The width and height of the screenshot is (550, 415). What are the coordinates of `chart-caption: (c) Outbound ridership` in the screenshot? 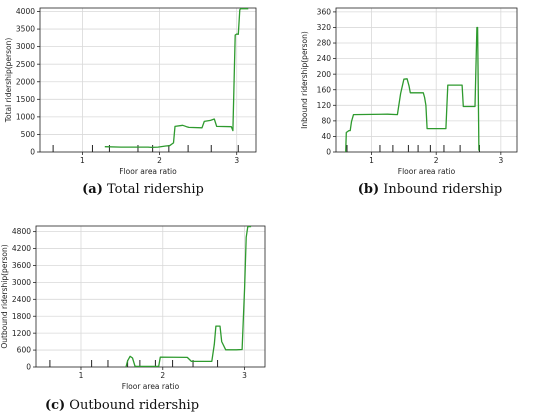 It's located at (122, 405).